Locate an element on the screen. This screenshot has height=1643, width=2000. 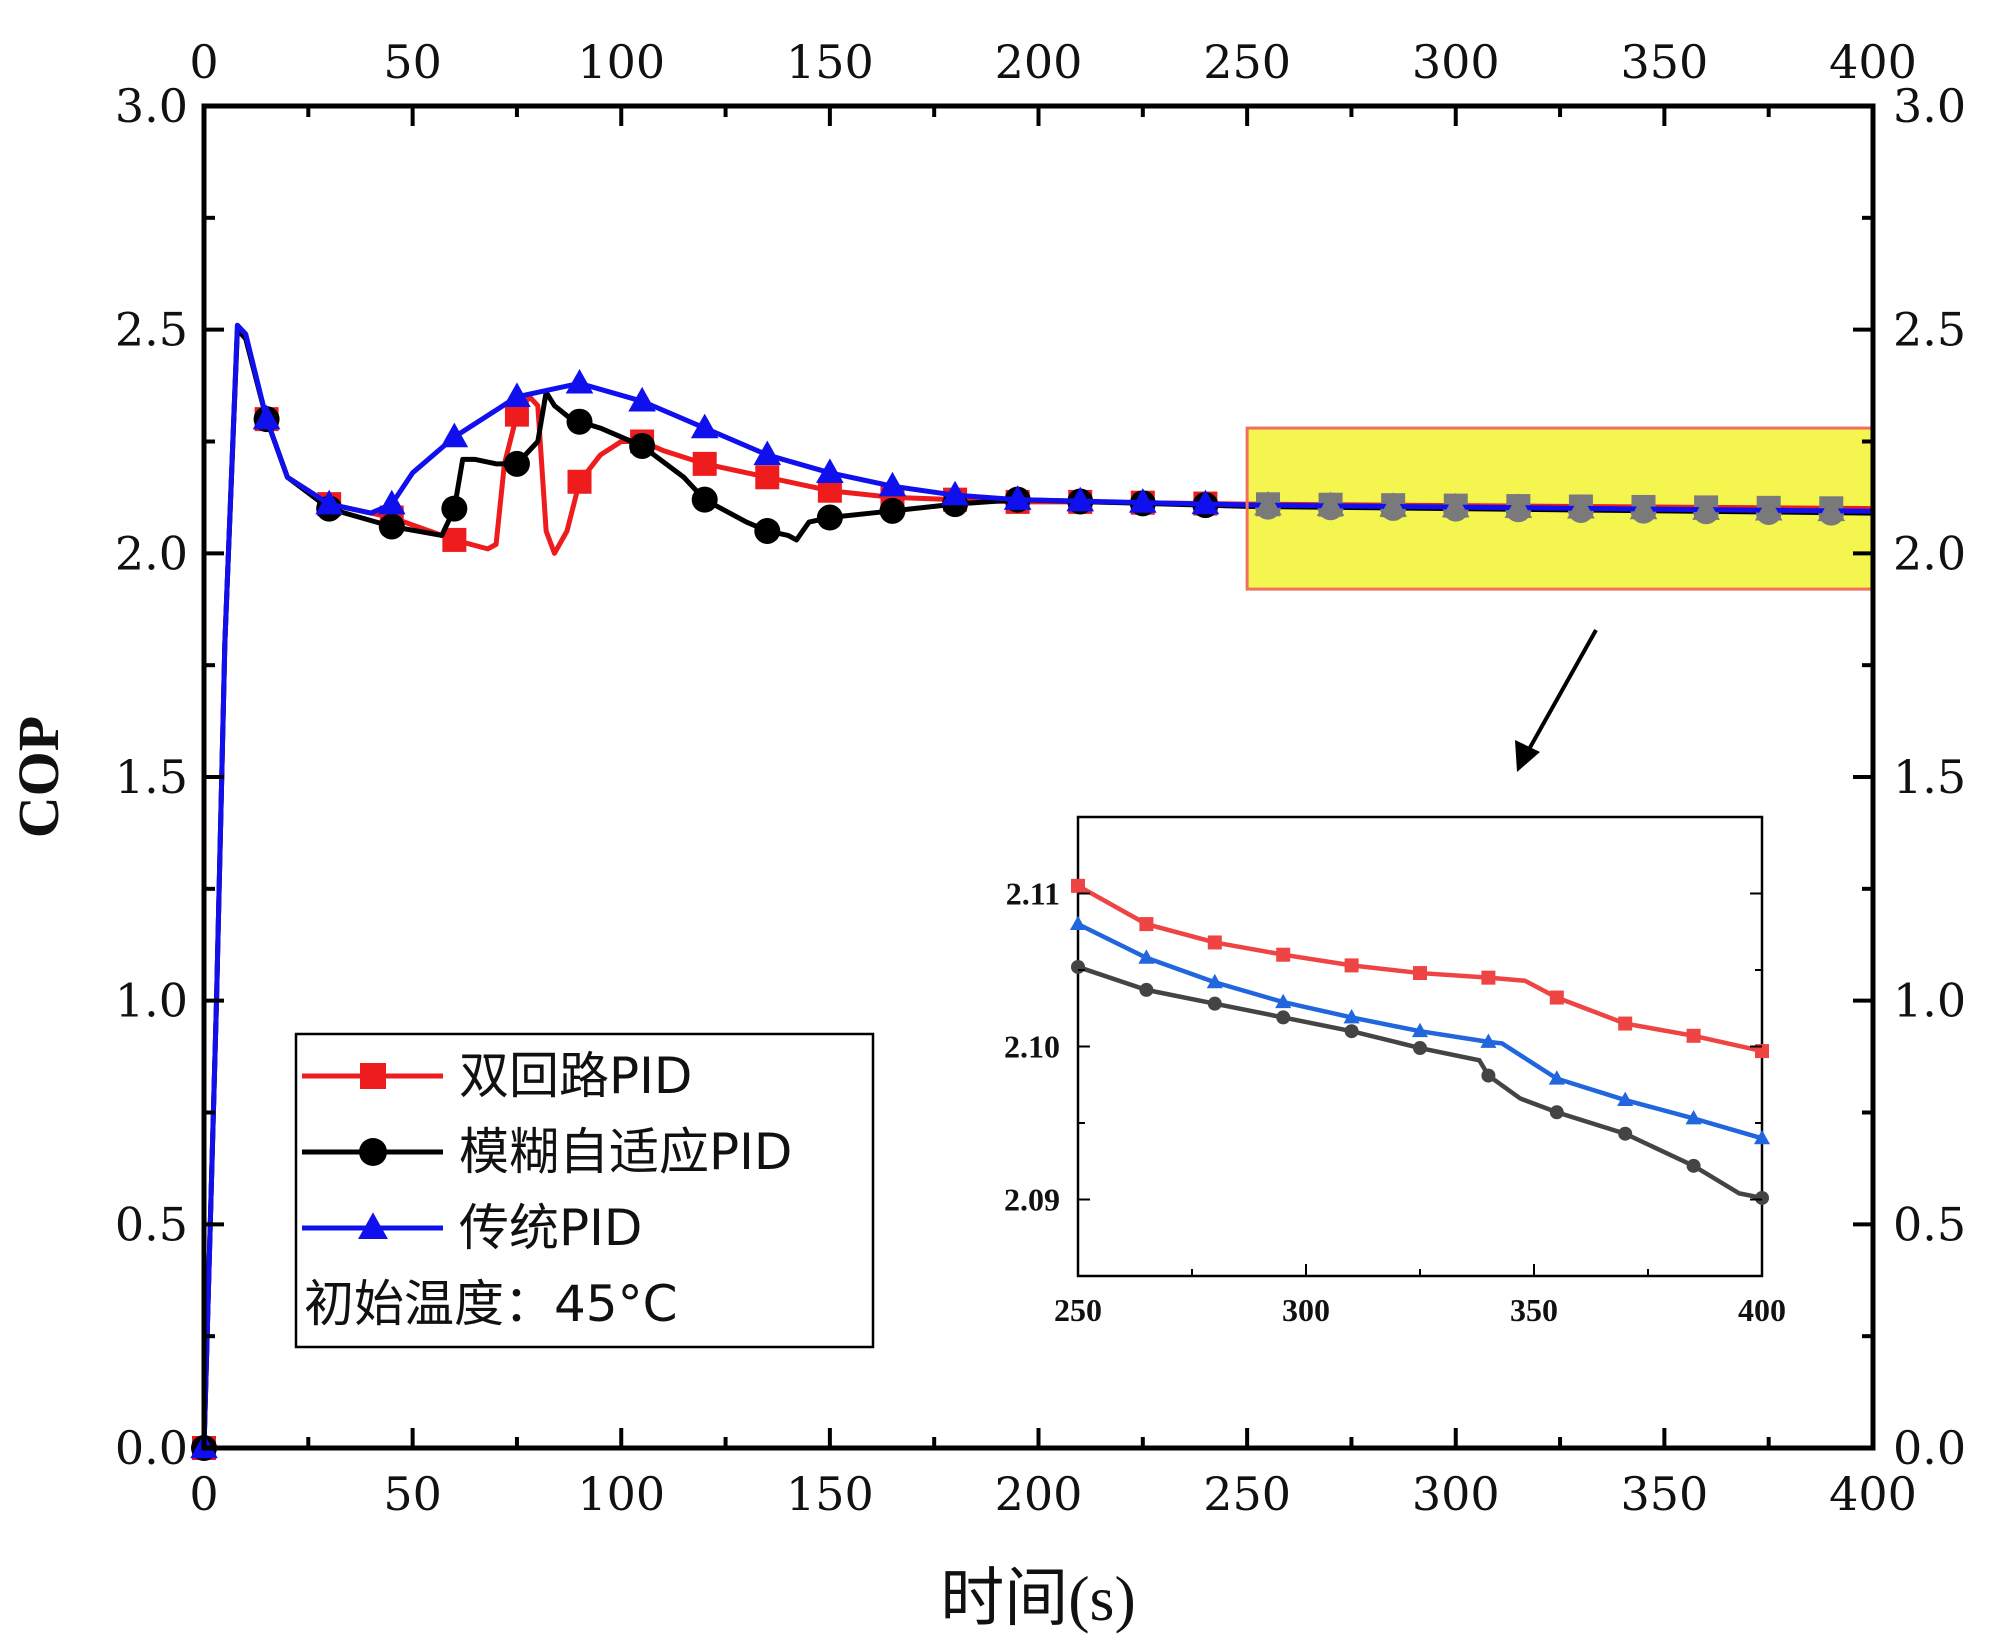
inset-chart: 250 300 350 400 2.09 2.10 2.11 is located at coordinates (1395, 1071).